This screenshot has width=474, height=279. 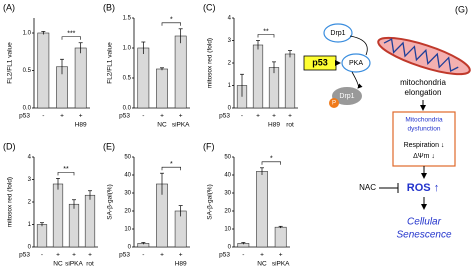 I want to click on condition-value: NC, so click(x=58, y=264).